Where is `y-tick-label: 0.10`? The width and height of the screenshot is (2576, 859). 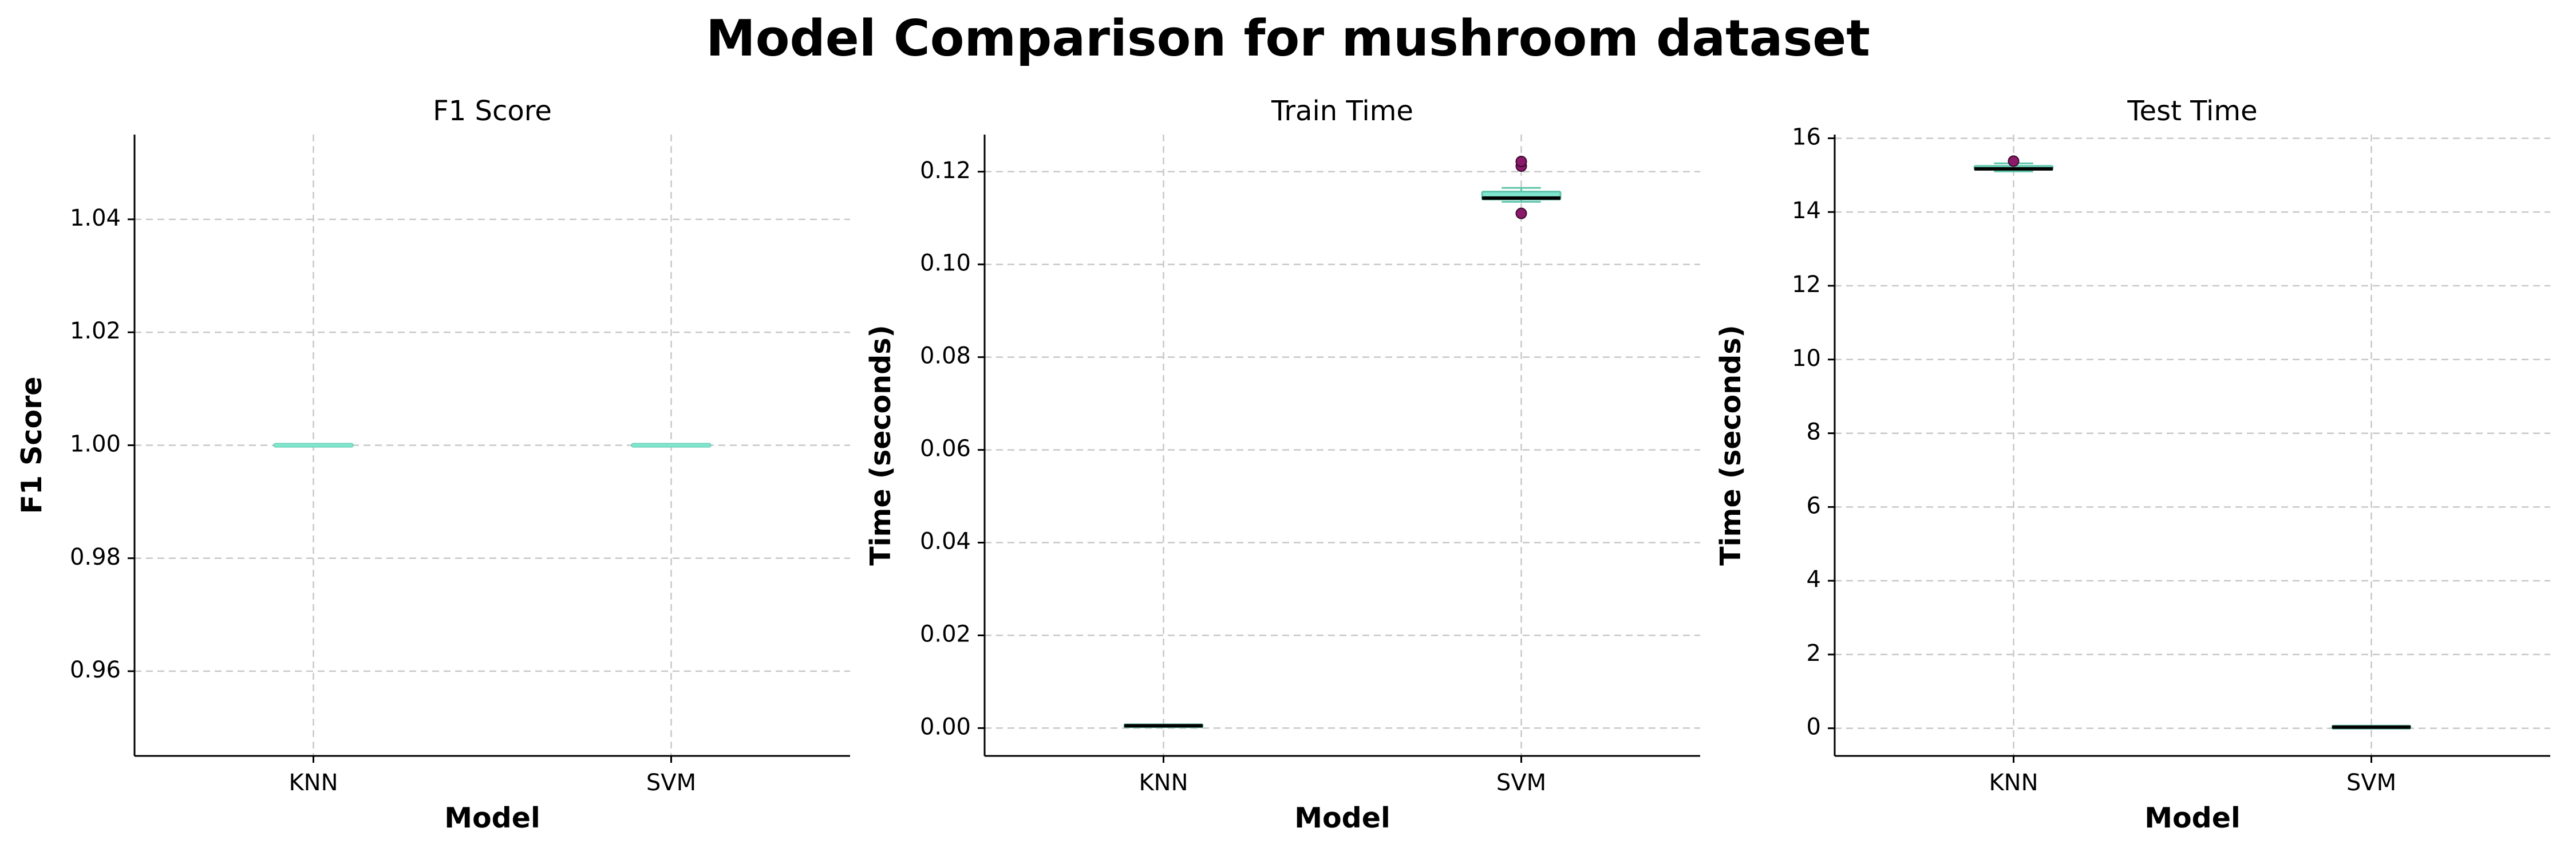 y-tick-label: 0.10 is located at coordinates (945, 263).